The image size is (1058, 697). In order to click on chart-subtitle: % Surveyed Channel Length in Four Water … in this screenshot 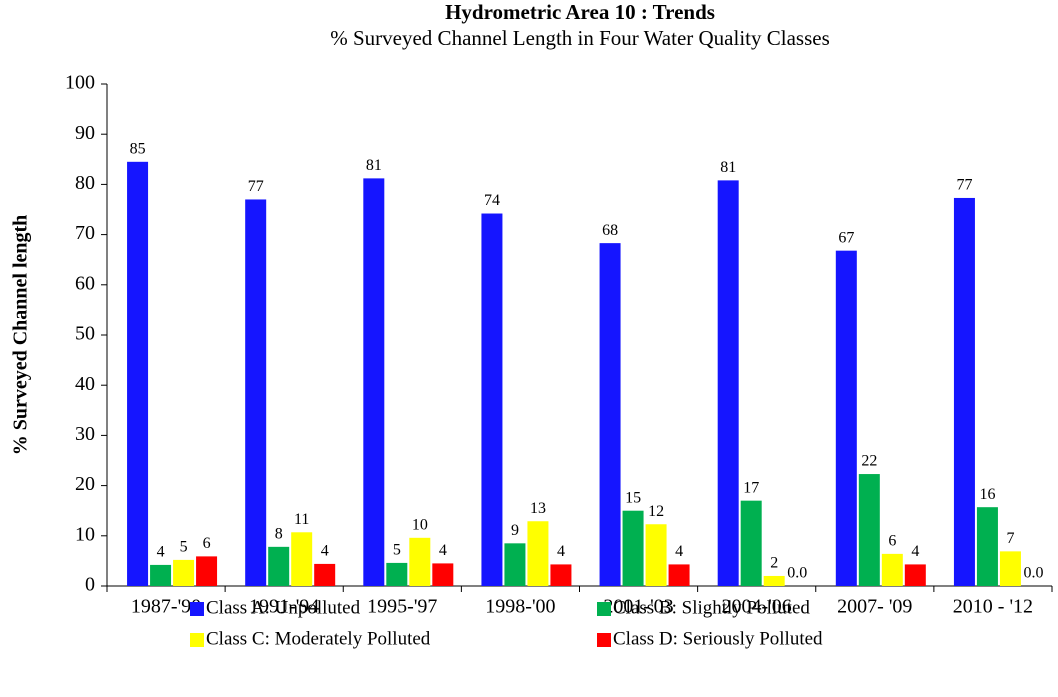, I will do `click(580, 38)`.